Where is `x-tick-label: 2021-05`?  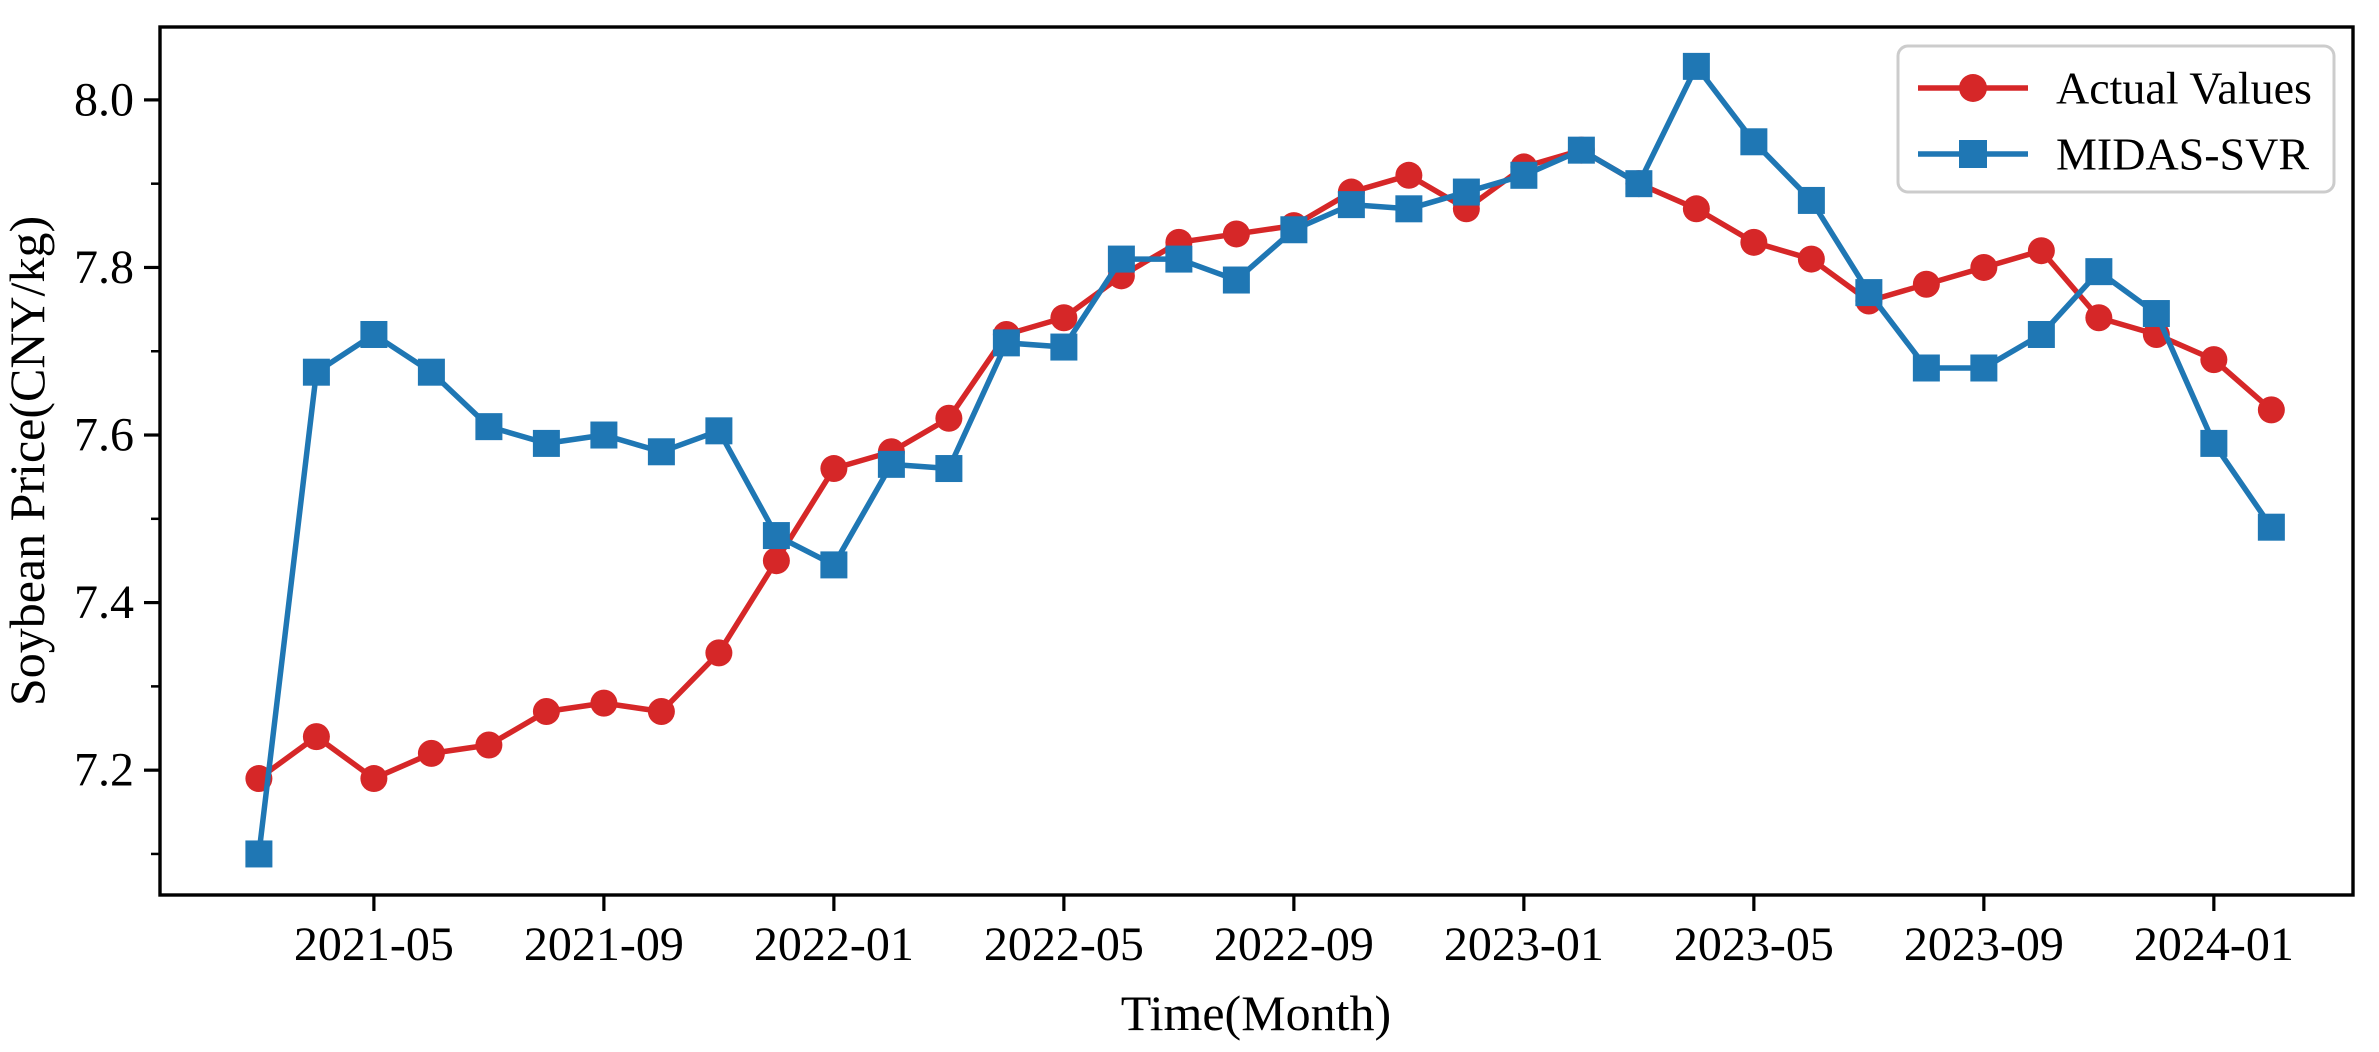 x-tick-label: 2021-05 is located at coordinates (374, 944).